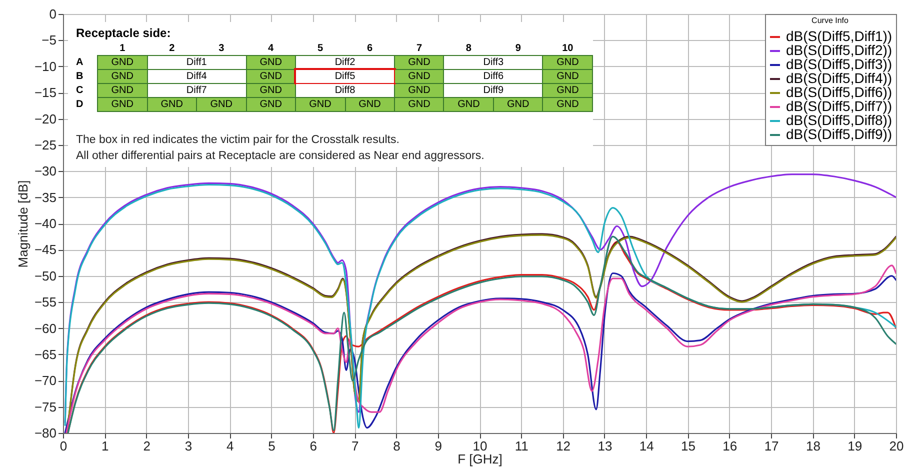 The image size is (905, 469). What do you see at coordinates (45, 406) in the screenshot?
I see `y-tick-label: −75` at bounding box center [45, 406].